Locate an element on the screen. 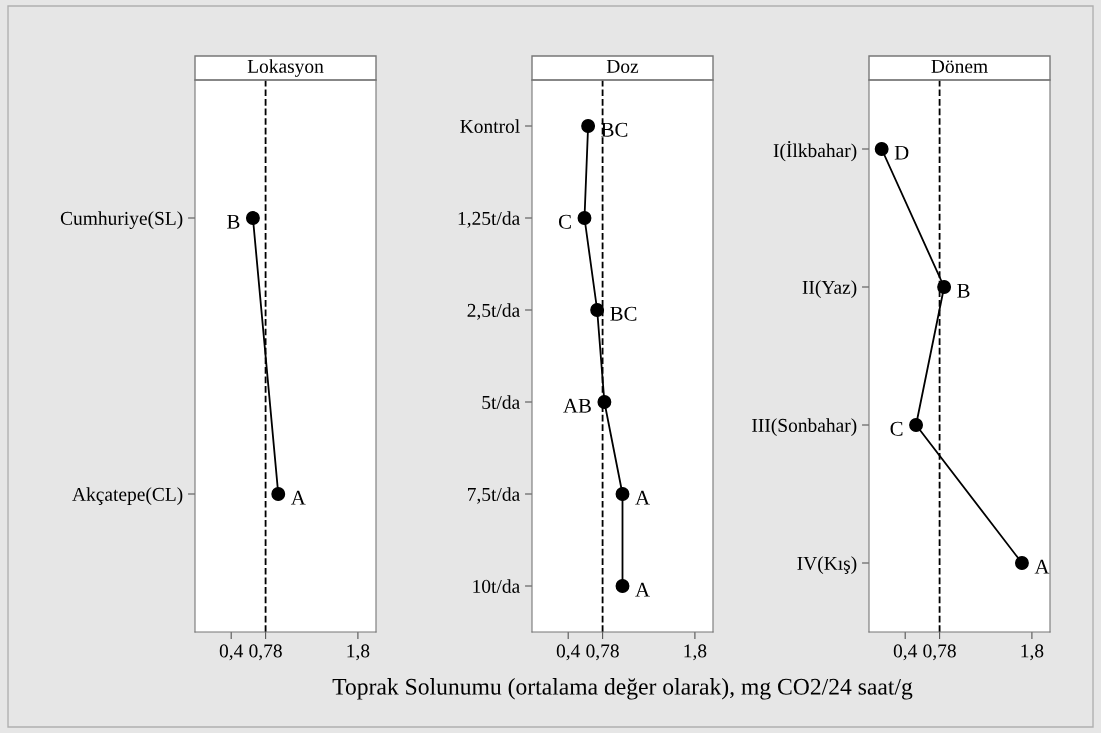  y-tick-label: 2,5t/da is located at coordinates (493, 311).